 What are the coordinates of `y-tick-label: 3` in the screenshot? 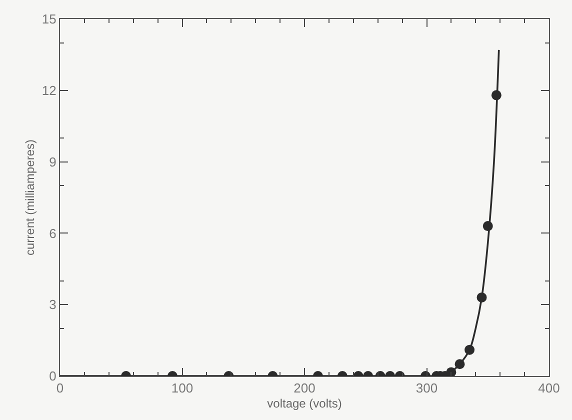 It's located at (52, 304).